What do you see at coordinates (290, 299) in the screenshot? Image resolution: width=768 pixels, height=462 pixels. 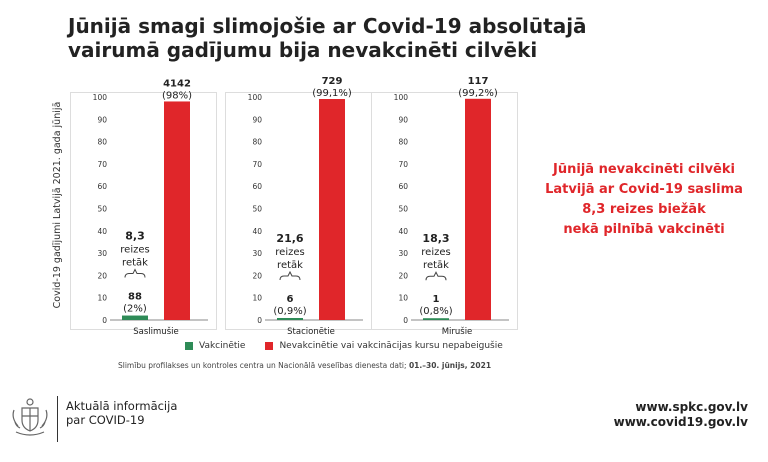 I see `data-label-vaccinated-count: 6` at bounding box center [290, 299].